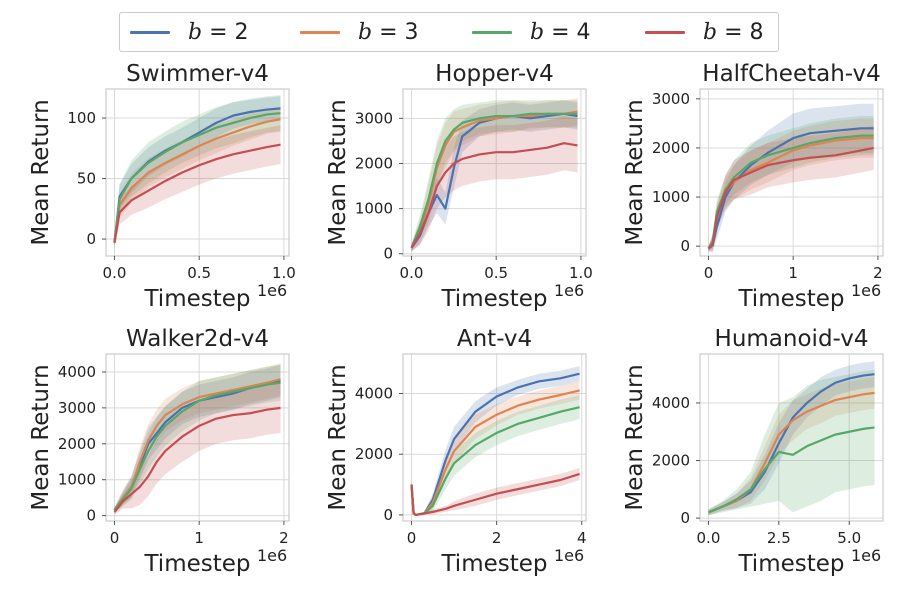  What do you see at coordinates (582, 538) in the screenshot?
I see `x-tick-label: 4` at bounding box center [582, 538].